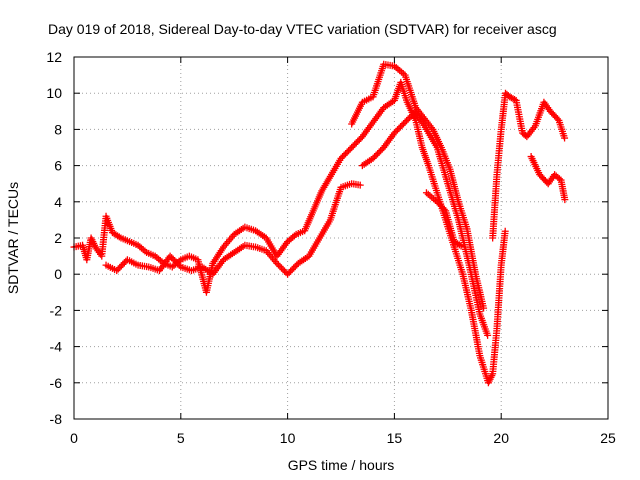  What do you see at coordinates (341, 465) in the screenshot?
I see `x-axis-label: GPS time / hours` at bounding box center [341, 465].